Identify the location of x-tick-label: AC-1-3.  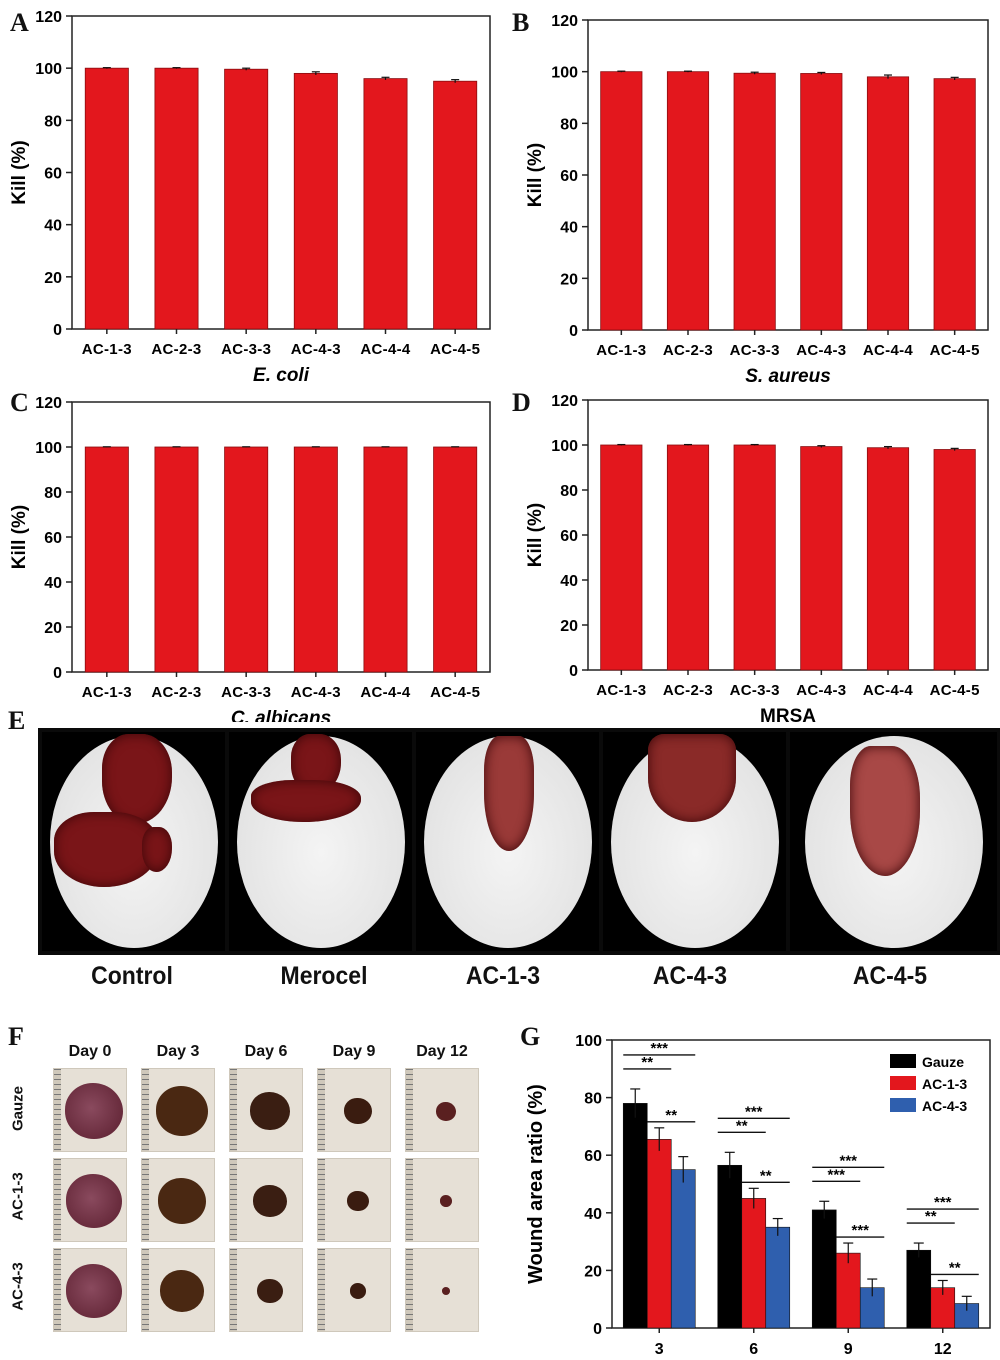
(107, 349).